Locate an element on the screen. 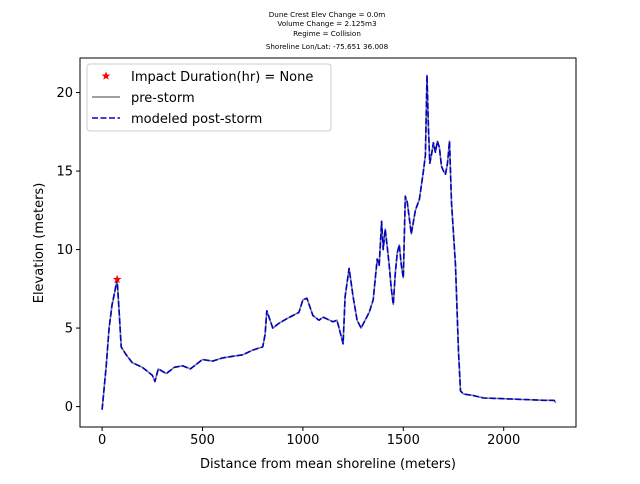 This screenshot has height=484, width=640. y-tick-label: 20 is located at coordinates (64, 93).